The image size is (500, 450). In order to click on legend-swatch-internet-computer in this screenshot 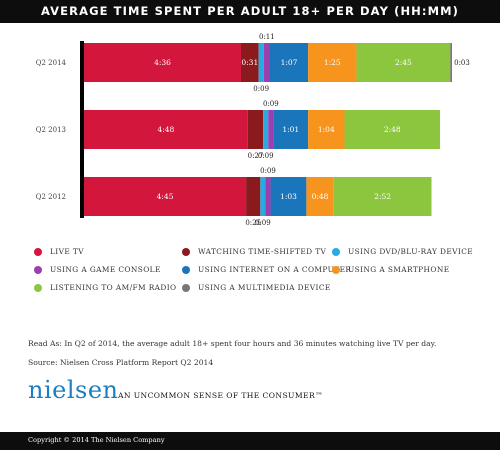, I will do `click(186, 269)`.